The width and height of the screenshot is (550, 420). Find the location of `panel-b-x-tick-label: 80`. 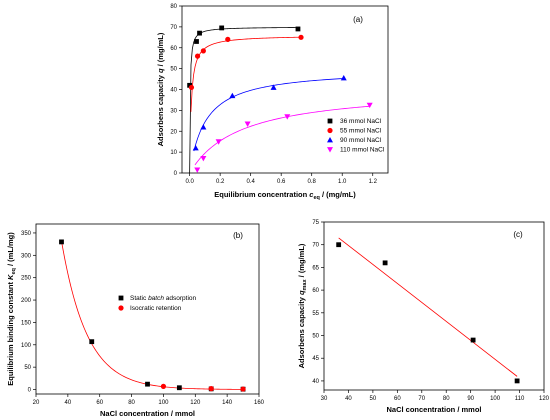

panel-b-x-tick-label: 80 is located at coordinates (131, 403).